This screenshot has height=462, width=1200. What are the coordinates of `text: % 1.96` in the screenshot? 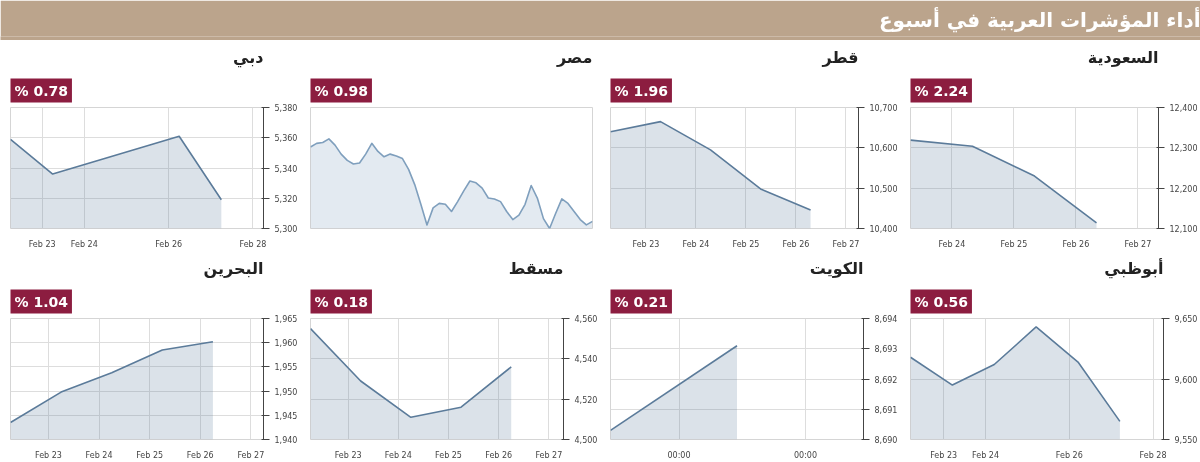 It's located at (641, 90).